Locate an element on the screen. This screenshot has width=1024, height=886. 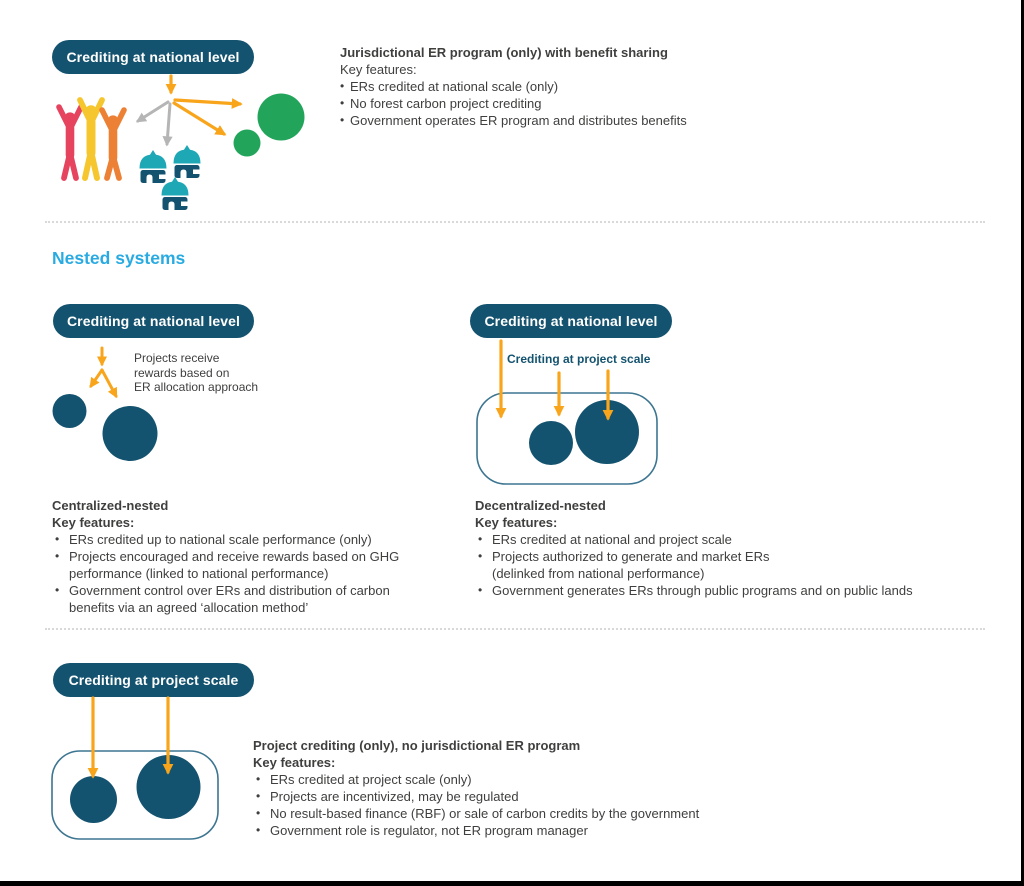
bullet-item: ERs credited at national scale (only) is located at coordinates (580, 86).